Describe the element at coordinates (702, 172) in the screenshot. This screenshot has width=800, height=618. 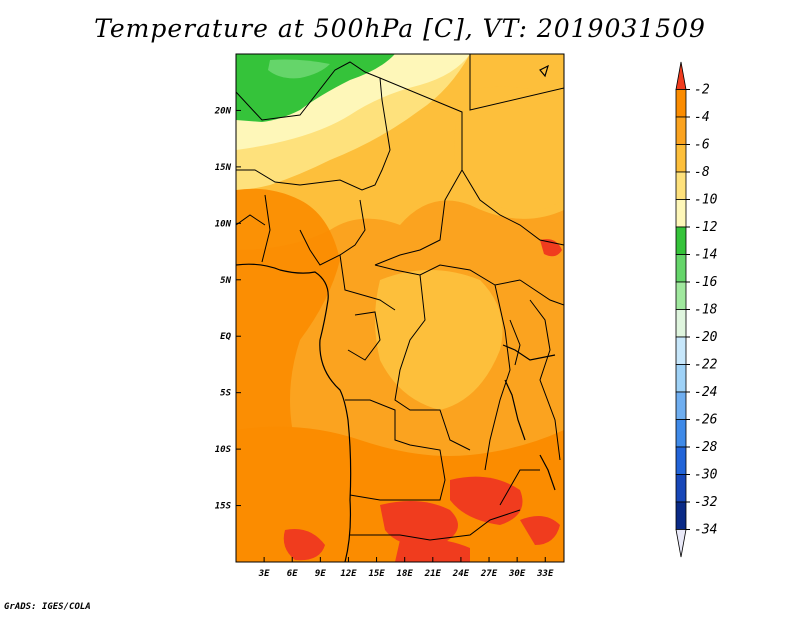
I see `colorbar-label: -8` at that location.